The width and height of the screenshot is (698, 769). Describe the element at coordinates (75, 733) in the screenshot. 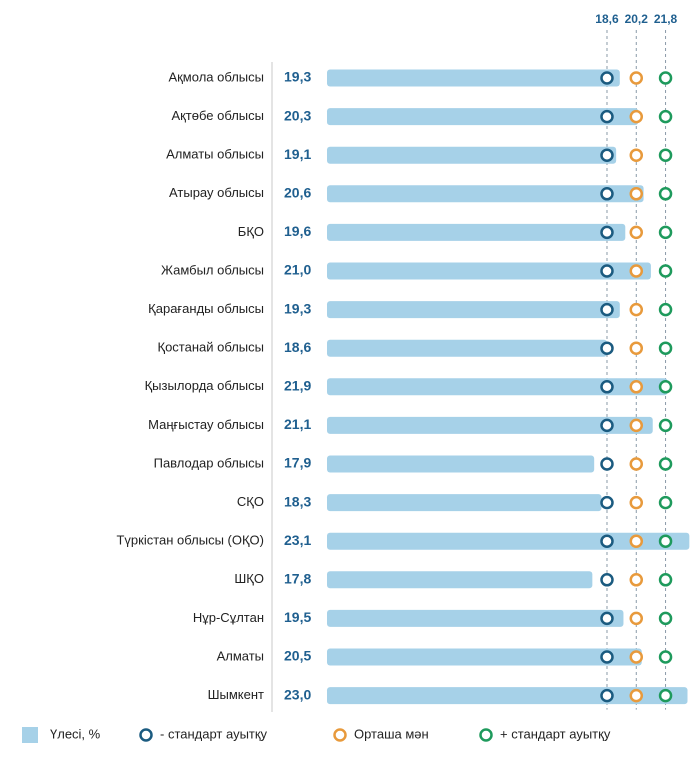

I see `legend-label: Үлесі, %` at that location.